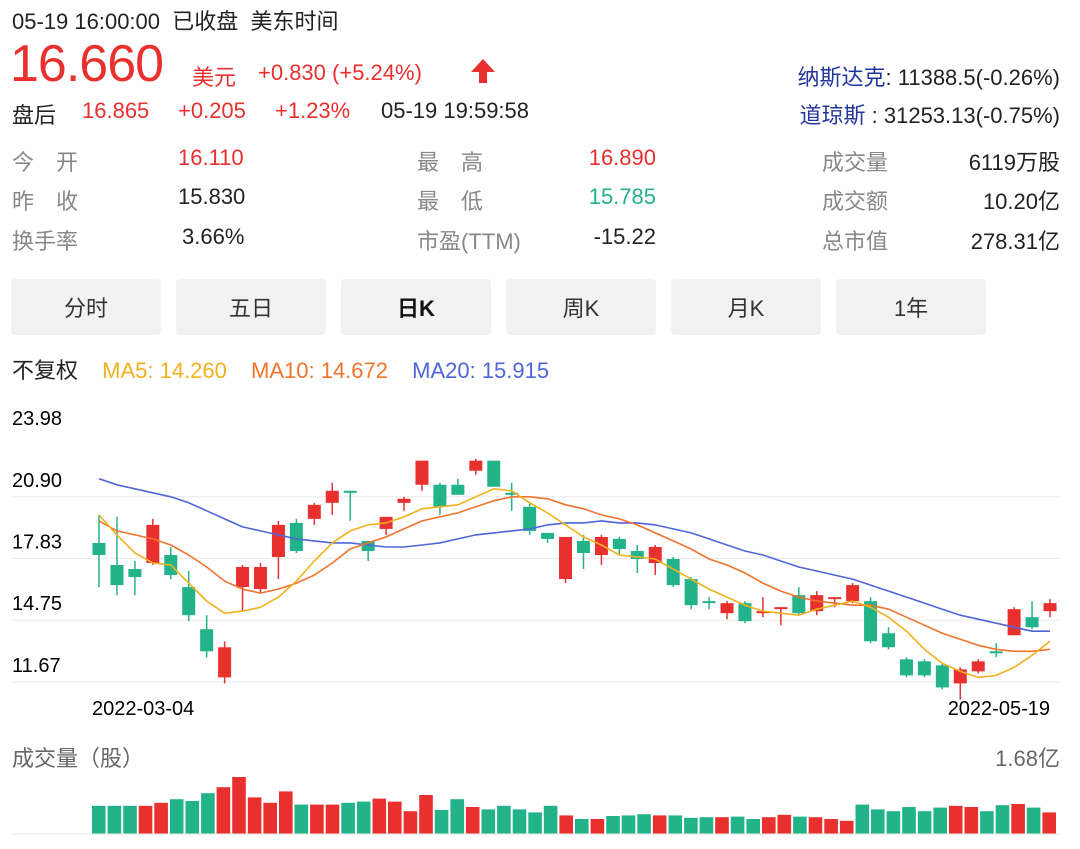  I want to click on amount-value: 10.20亿, so click(1021, 201).